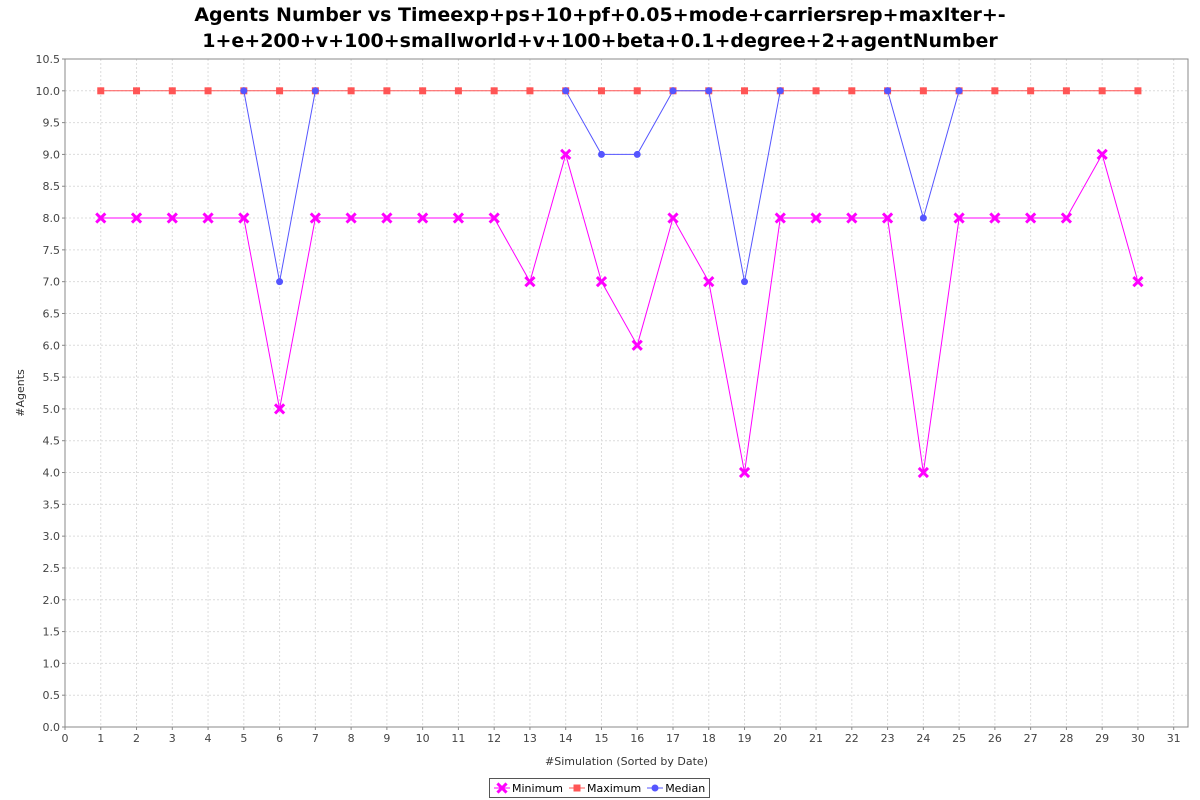  I want to click on x-tick-label: 21, so click(816, 738).